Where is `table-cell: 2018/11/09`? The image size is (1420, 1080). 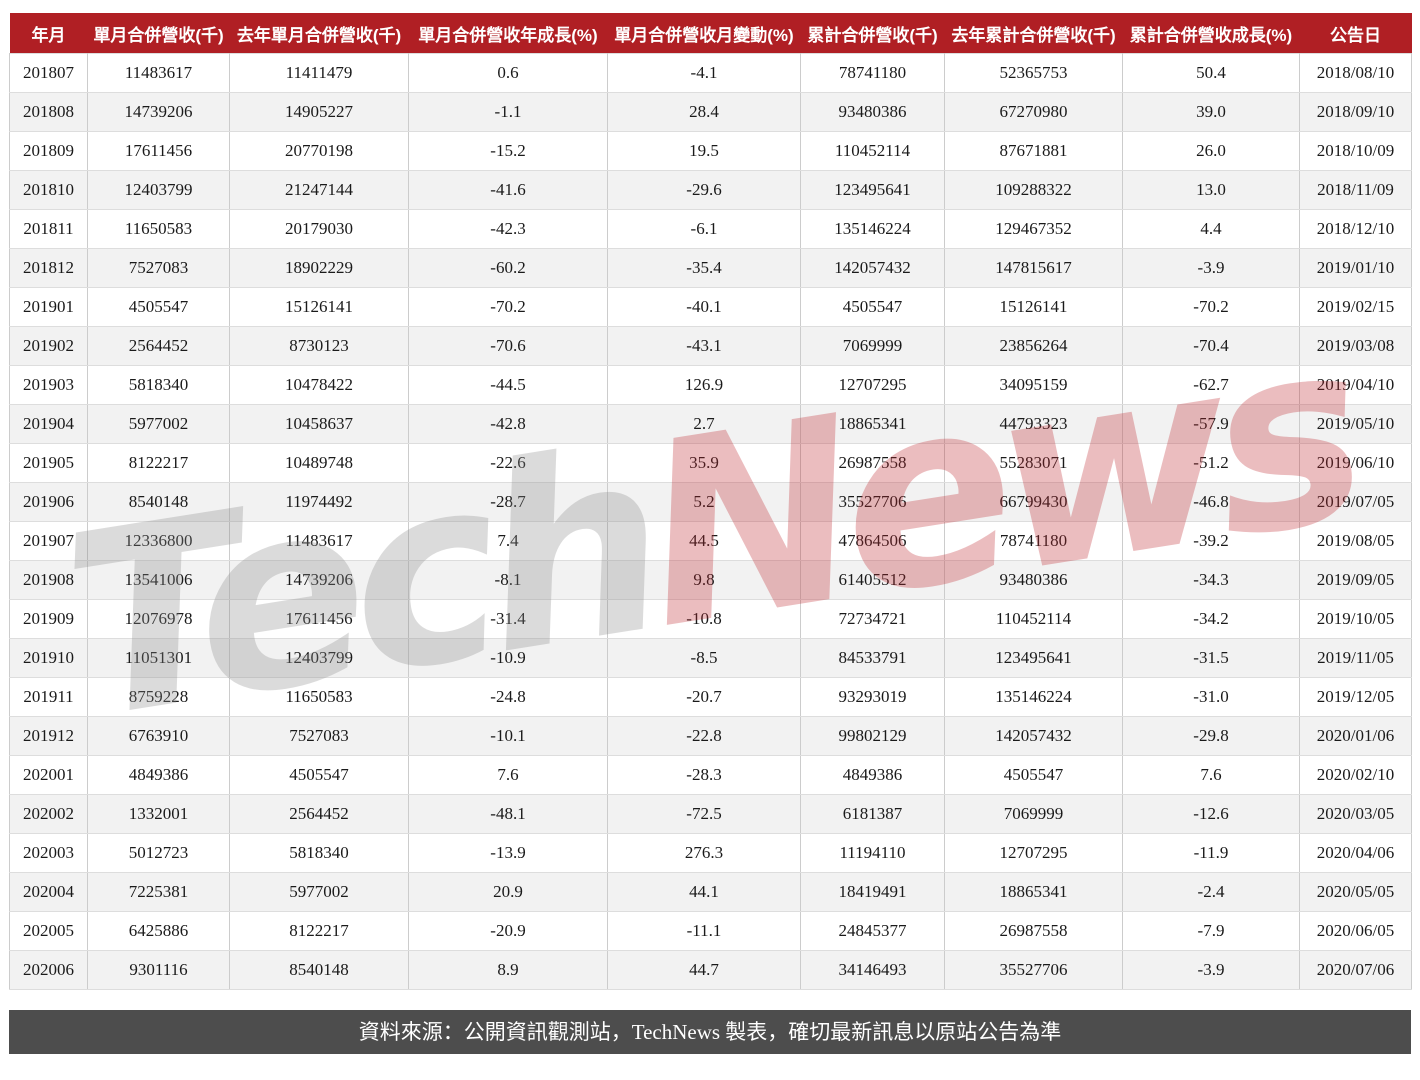
table-cell: 2018/11/09 is located at coordinates (1355, 190).